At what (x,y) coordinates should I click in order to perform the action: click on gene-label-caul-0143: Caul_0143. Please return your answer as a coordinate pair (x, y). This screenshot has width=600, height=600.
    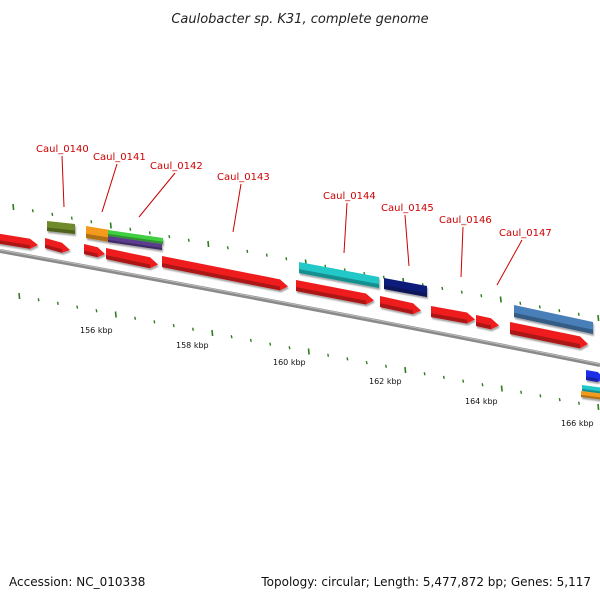
    Looking at the image, I should click on (243, 177).